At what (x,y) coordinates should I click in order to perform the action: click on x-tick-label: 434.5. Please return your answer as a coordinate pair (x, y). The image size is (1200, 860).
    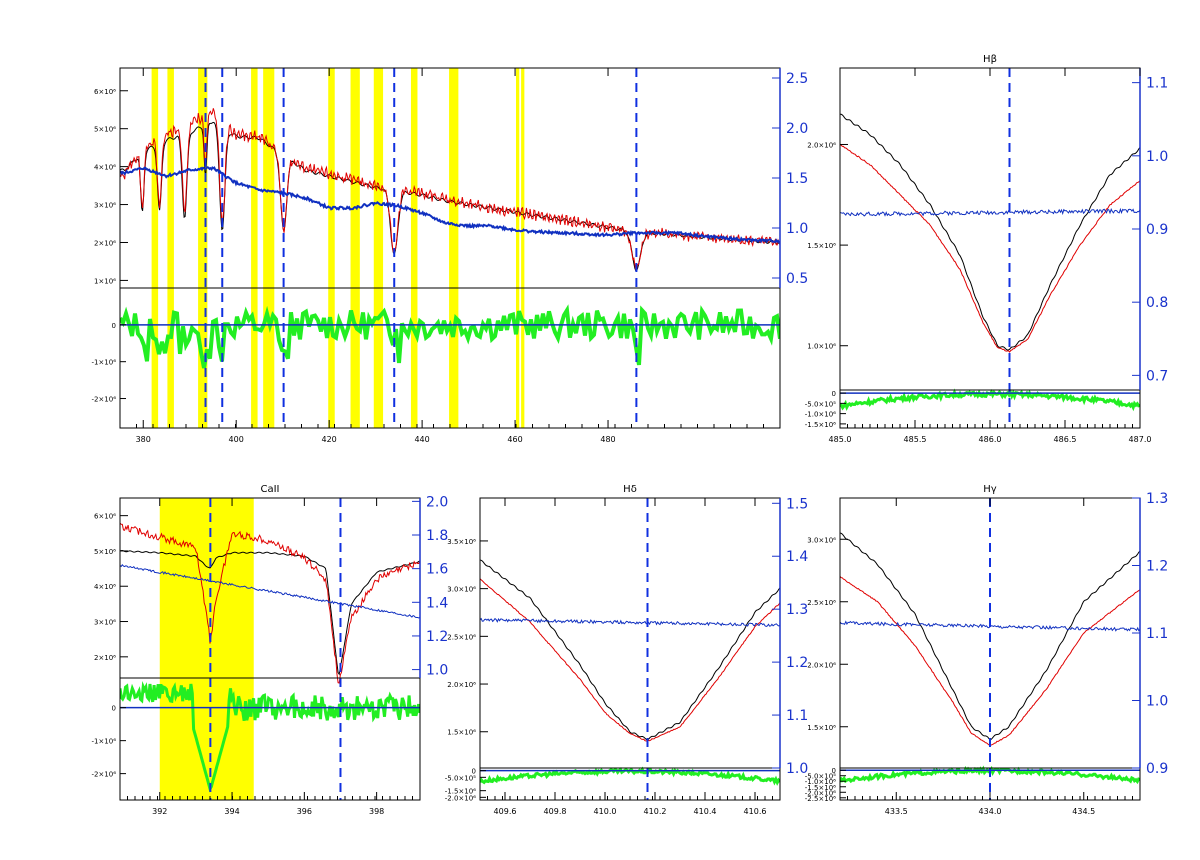
    Looking at the image, I should click on (1083, 811).